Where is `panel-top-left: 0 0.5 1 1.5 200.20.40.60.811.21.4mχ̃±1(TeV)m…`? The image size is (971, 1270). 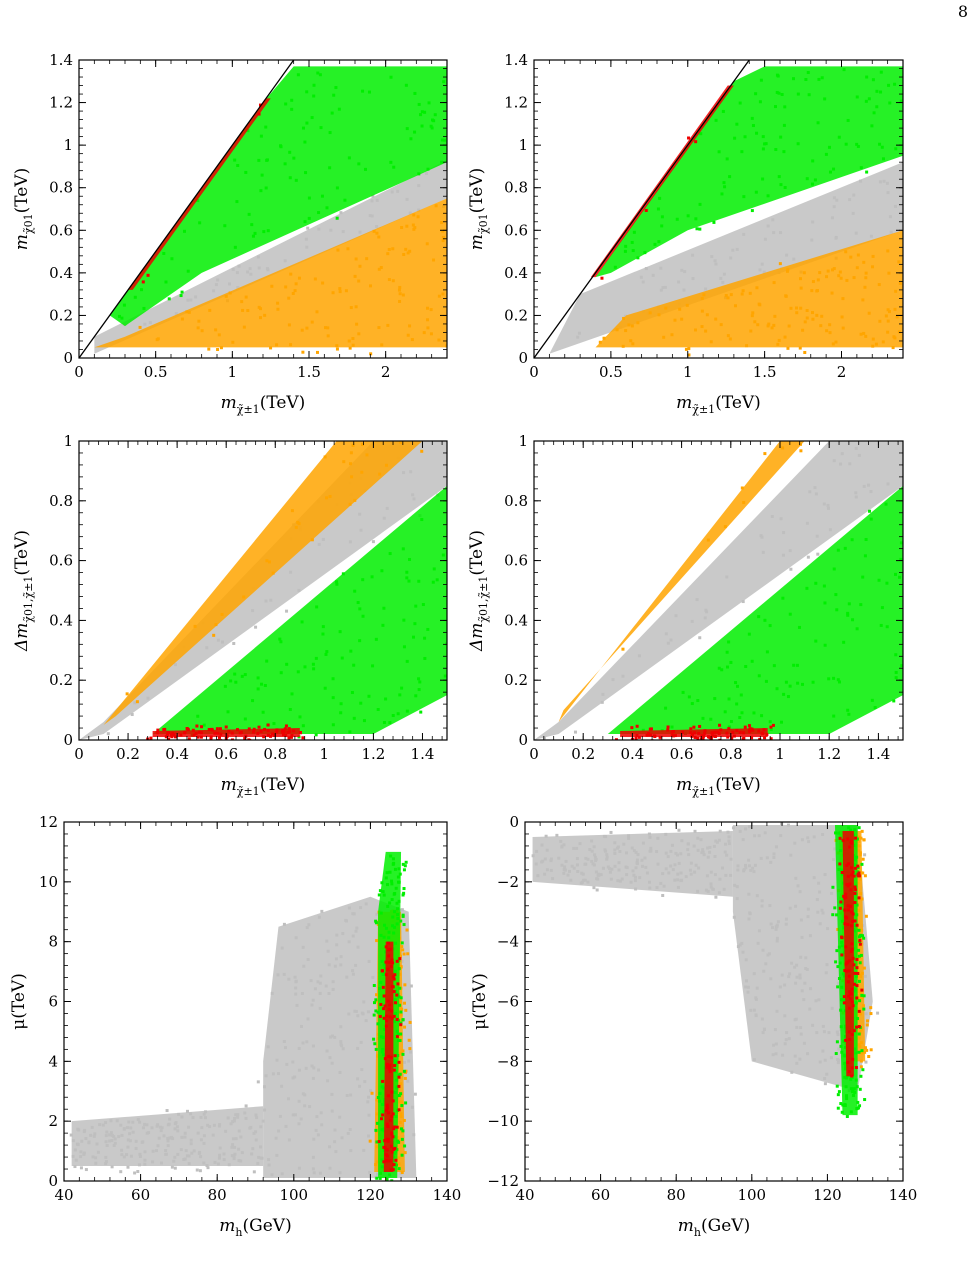 panel-top-left: 0 0.5 1 1.5 200.20.40.60.811.21.4mχ̃±1(TeV)m… is located at coordinates (230, 233).